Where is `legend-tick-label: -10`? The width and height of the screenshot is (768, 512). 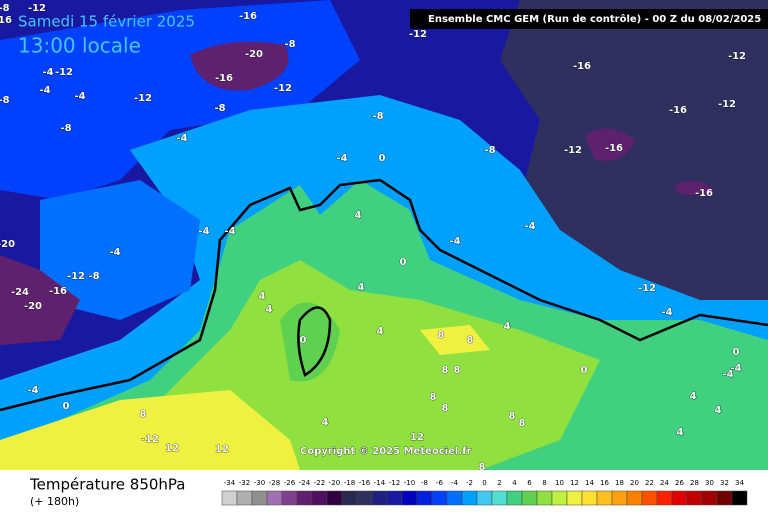 legend-tick-label: -10 is located at coordinates (409, 483).